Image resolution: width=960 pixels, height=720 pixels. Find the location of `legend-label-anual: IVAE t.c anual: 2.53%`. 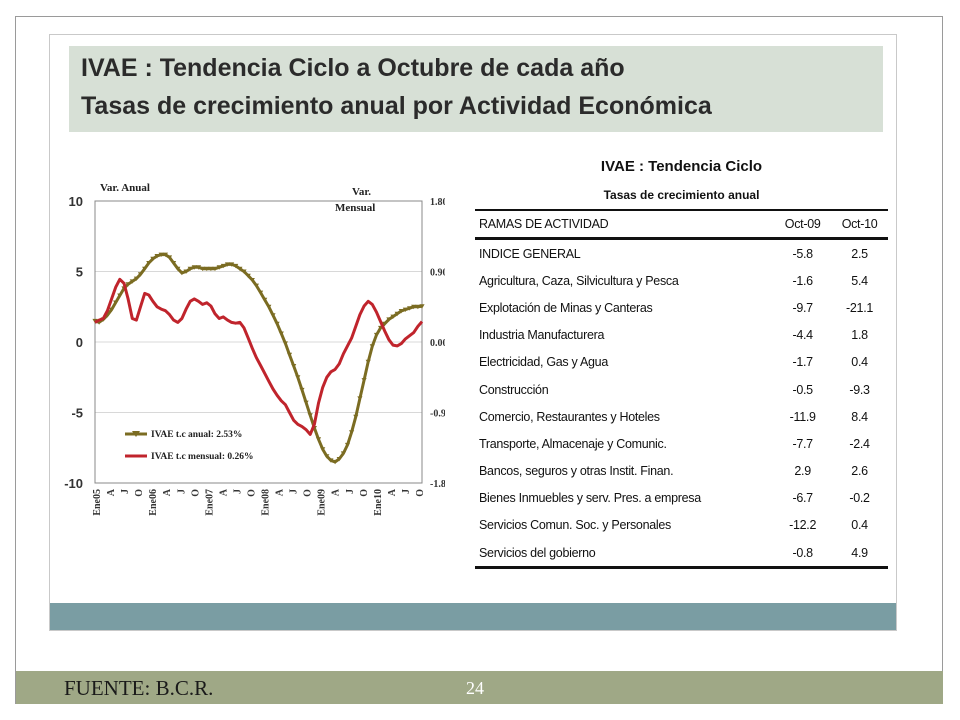

legend-label-anual: IVAE t.c anual: 2.53% is located at coordinates (196, 435).